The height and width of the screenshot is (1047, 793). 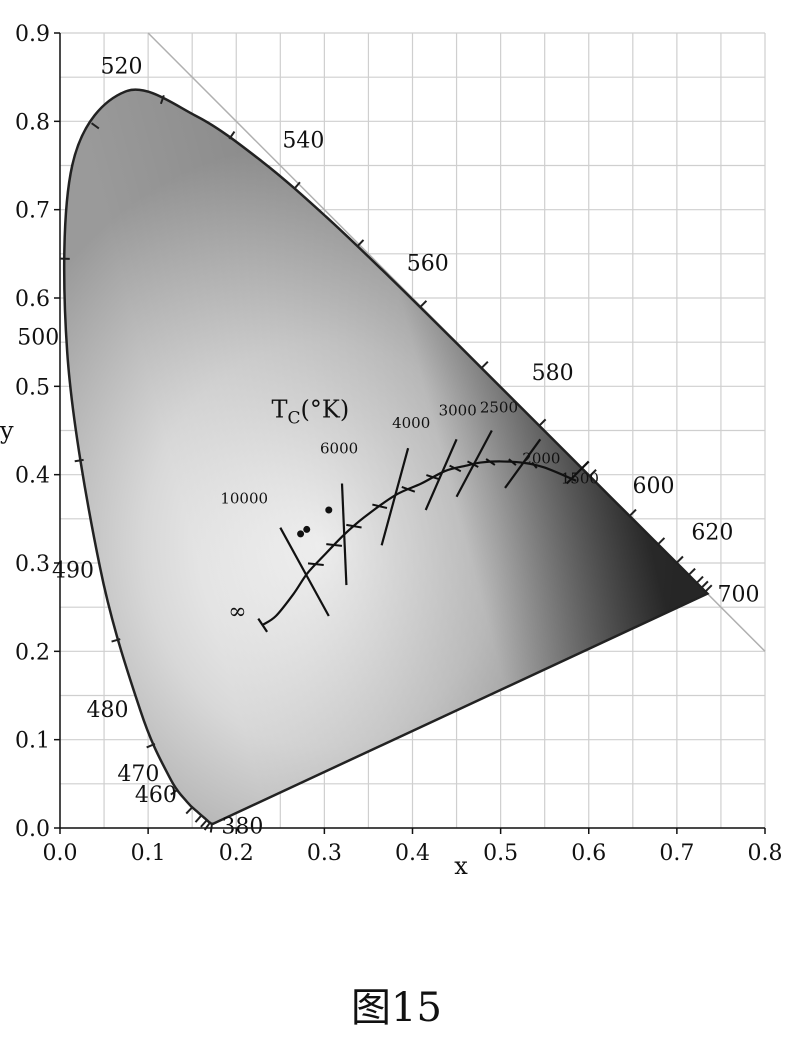 I want to click on x-tick-label: 0.8, so click(x=765, y=853).